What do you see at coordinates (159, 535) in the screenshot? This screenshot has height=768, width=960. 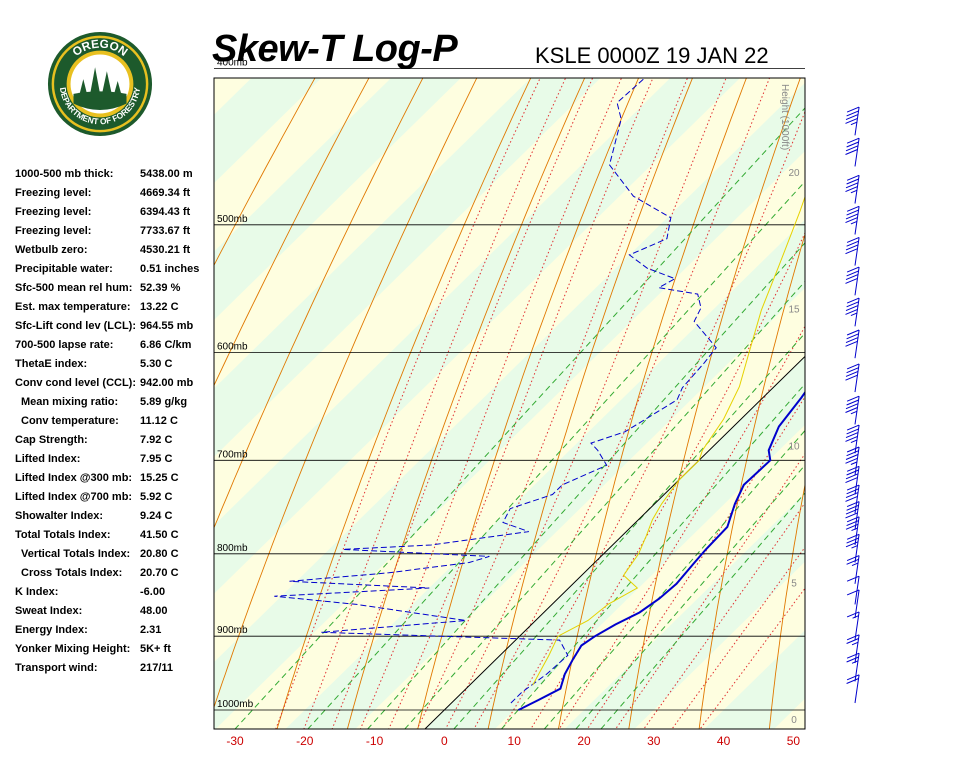 I see `index-value: 41.50 C` at bounding box center [159, 535].